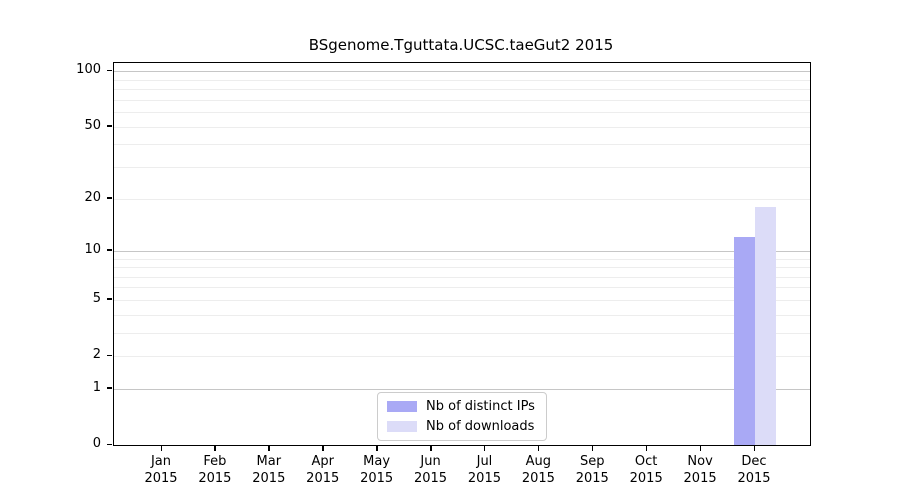  What do you see at coordinates (484, 470) in the screenshot?
I see `x-tick-label: Jul 2015` at bounding box center [484, 470].